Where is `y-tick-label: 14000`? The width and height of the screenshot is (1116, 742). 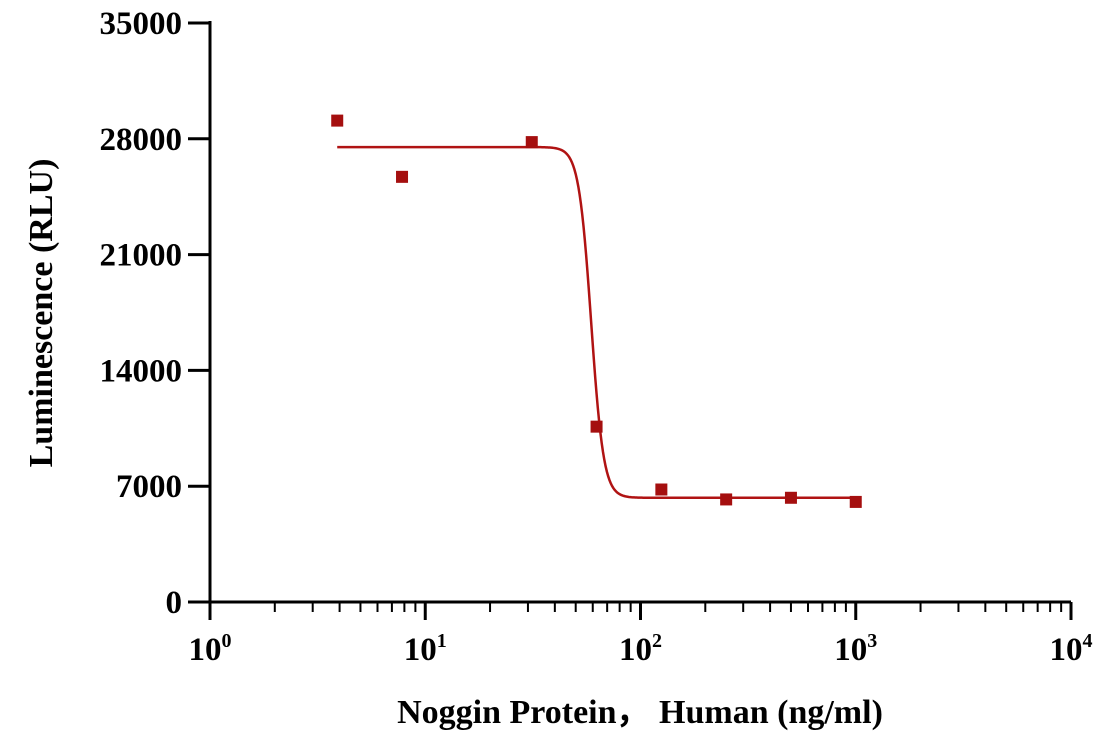 y-tick-label: 14000 is located at coordinates (141, 371).